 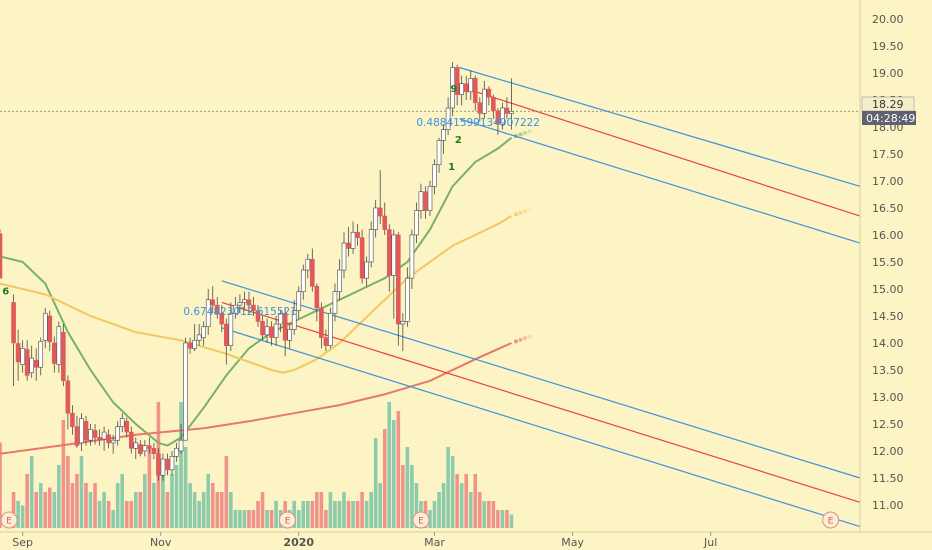 What do you see at coordinates (466, 540) in the screenshot?
I see `time-axis: Sep Nov 2020 Mar May Jul` at bounding box center [466, 540].